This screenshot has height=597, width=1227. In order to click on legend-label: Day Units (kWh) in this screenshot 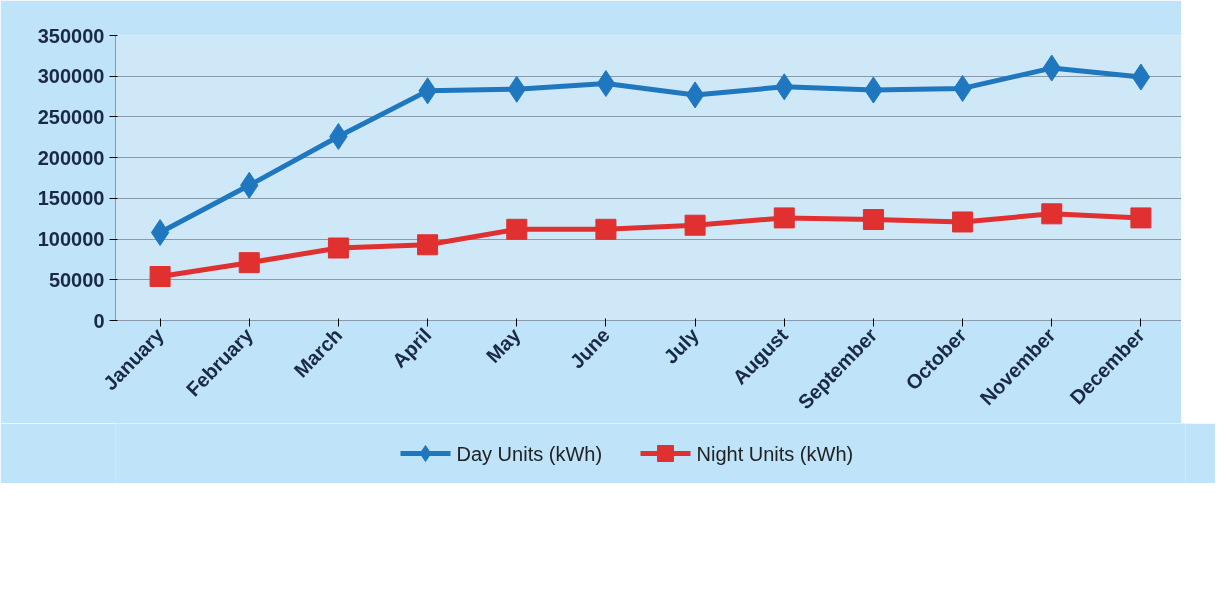, I will do `click(529, 453)`.